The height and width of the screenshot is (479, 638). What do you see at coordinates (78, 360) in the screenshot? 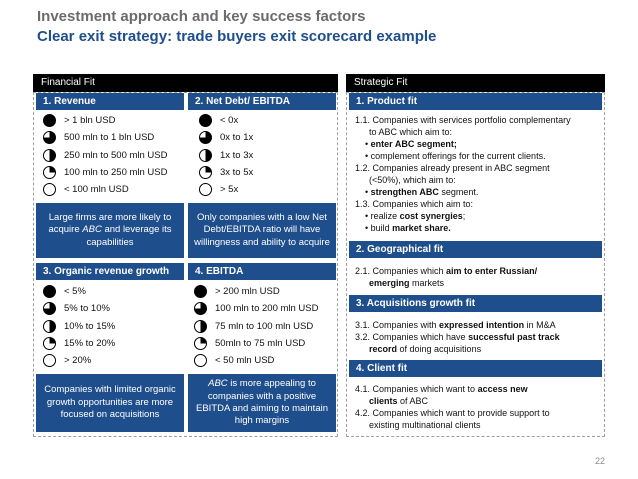
I see `organic-growth-item-label: > 20%` at bounding box center [78, 360].